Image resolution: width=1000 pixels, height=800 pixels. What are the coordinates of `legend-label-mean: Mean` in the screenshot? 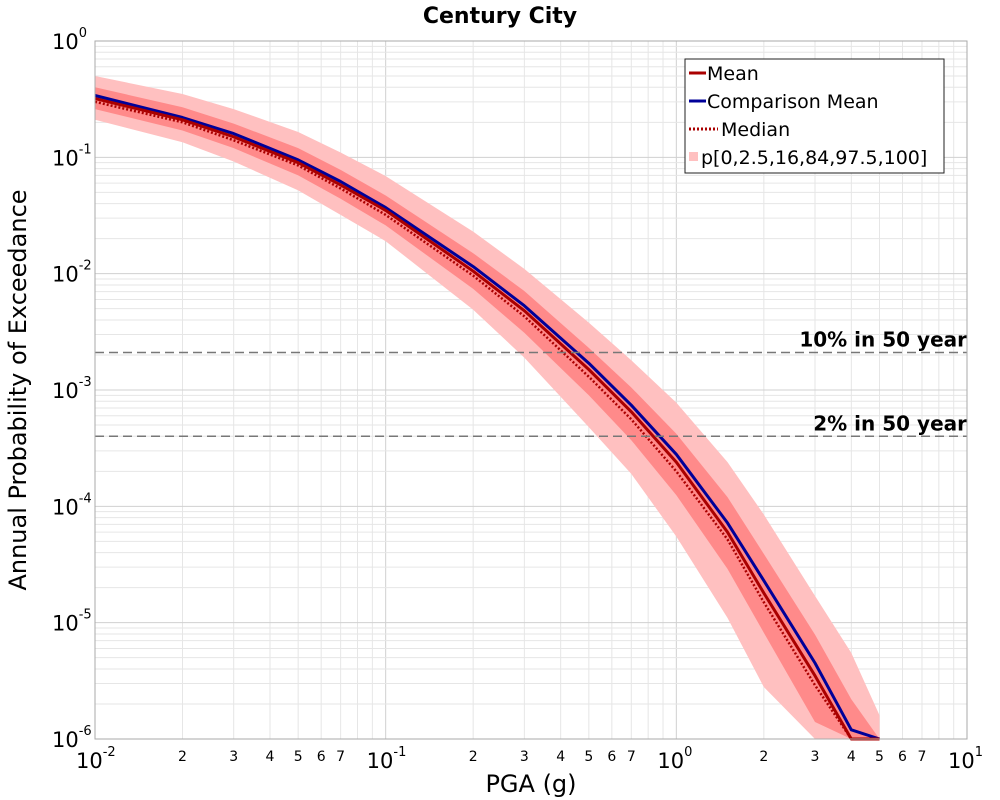 It's located at (733, 74).